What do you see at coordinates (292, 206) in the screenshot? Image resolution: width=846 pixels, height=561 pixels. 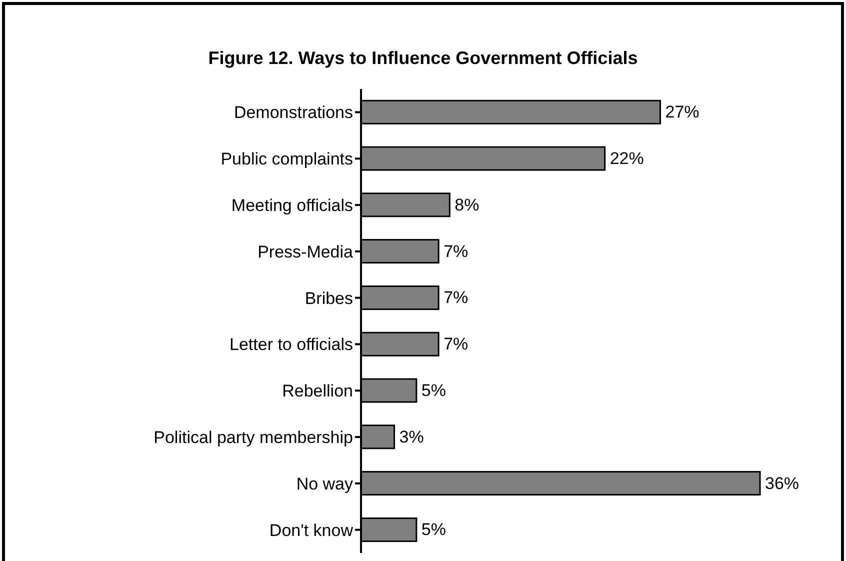 I see `y-tick-label: Meeting officials` at bounding box center [292, 206].